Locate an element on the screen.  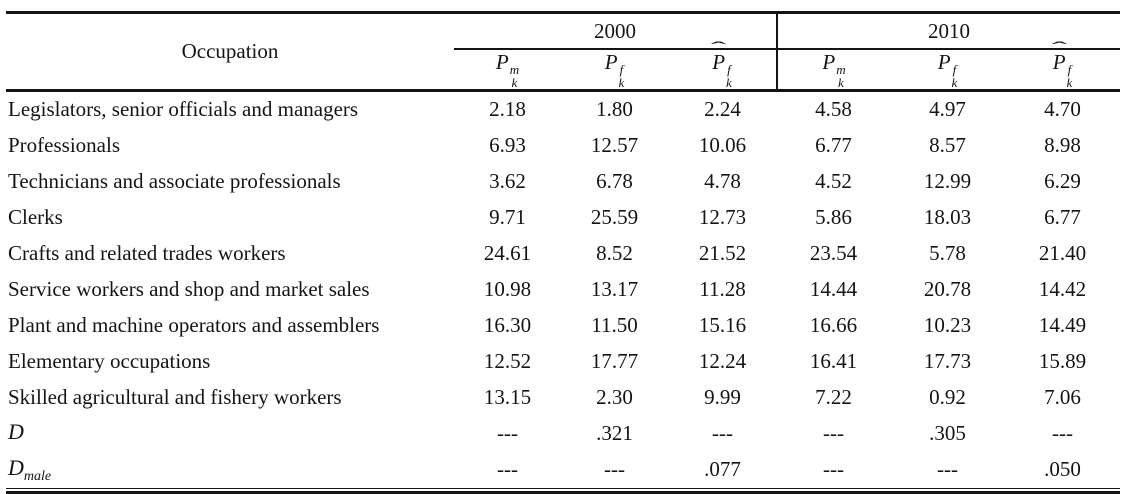
cell-value: 17.77 is located at coordinates (614, 361).